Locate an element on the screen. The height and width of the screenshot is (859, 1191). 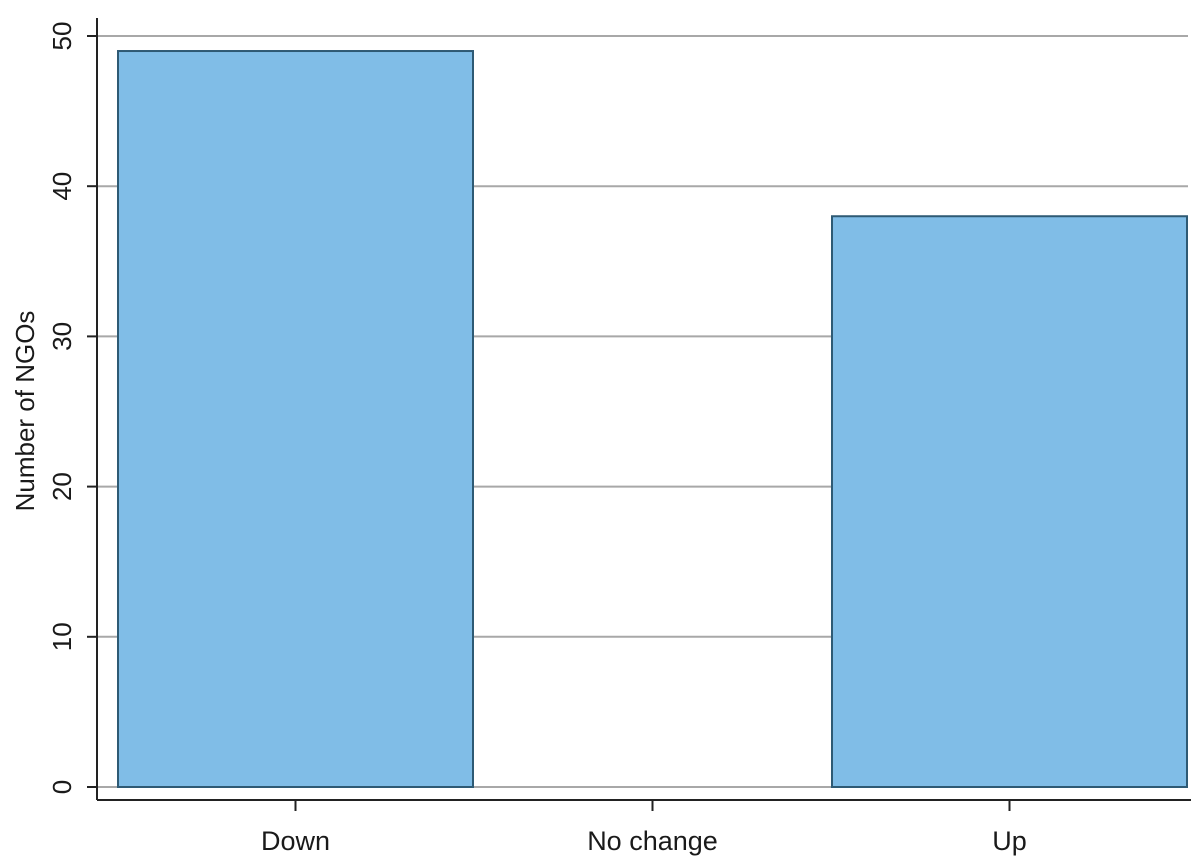
y-tick-label: 10 is located at coordinates (62, 636).